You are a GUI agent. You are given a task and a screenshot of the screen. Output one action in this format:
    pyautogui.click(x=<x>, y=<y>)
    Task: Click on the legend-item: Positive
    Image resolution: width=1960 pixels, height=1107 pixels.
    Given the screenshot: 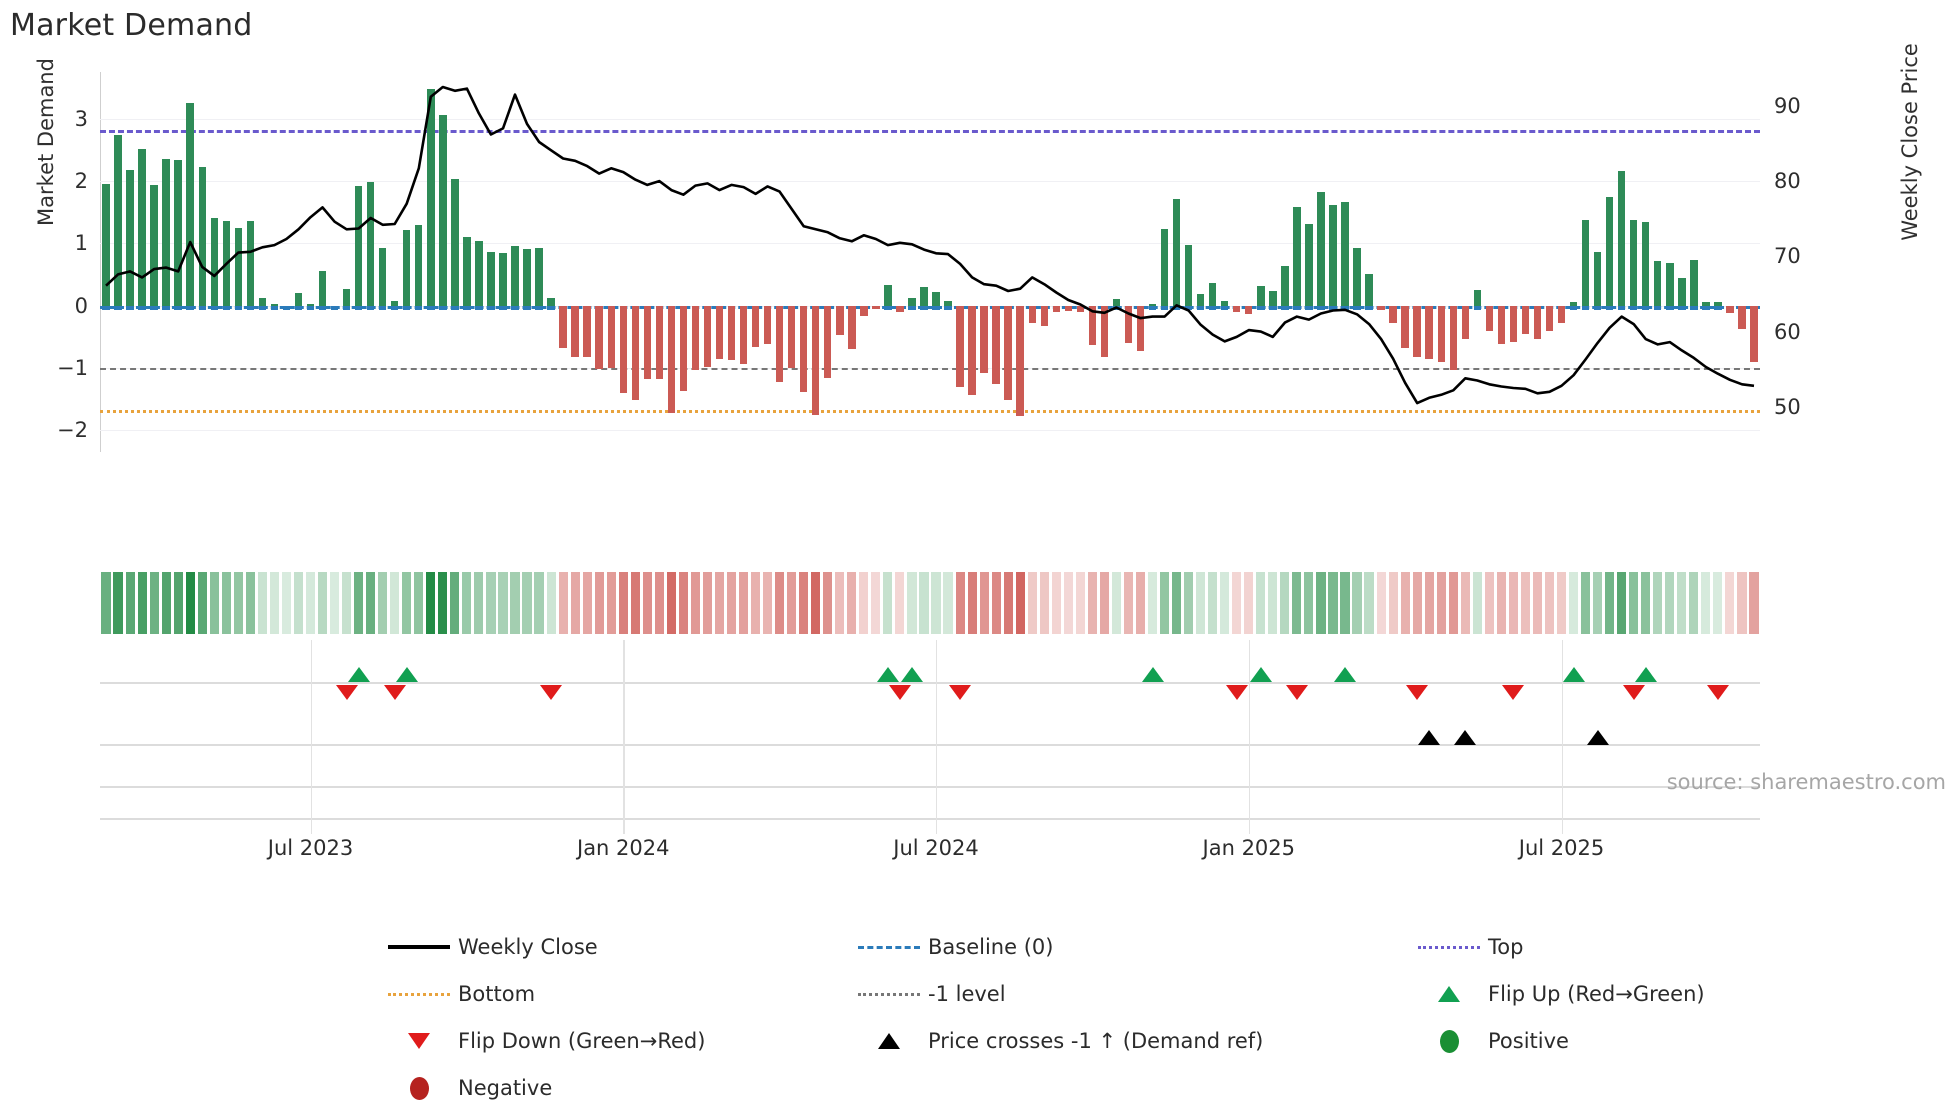 What is the action you would take?
    pyautogui.click(x=1555, y=1041)
    